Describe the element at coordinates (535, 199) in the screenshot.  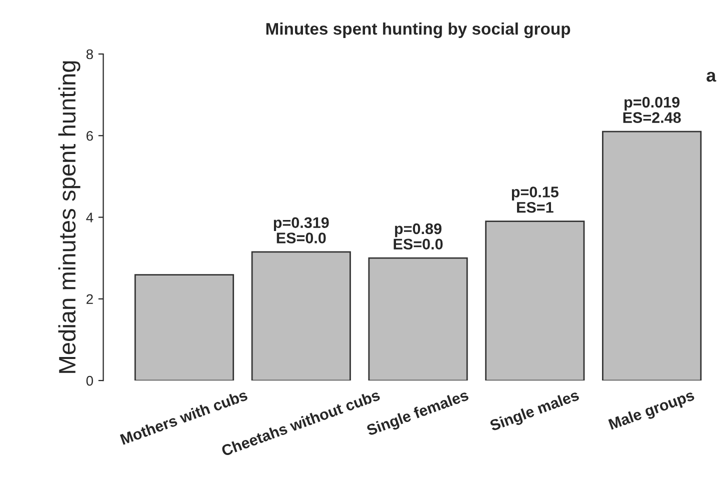
I see `annotation: p=0.15 ES=1` at that location.